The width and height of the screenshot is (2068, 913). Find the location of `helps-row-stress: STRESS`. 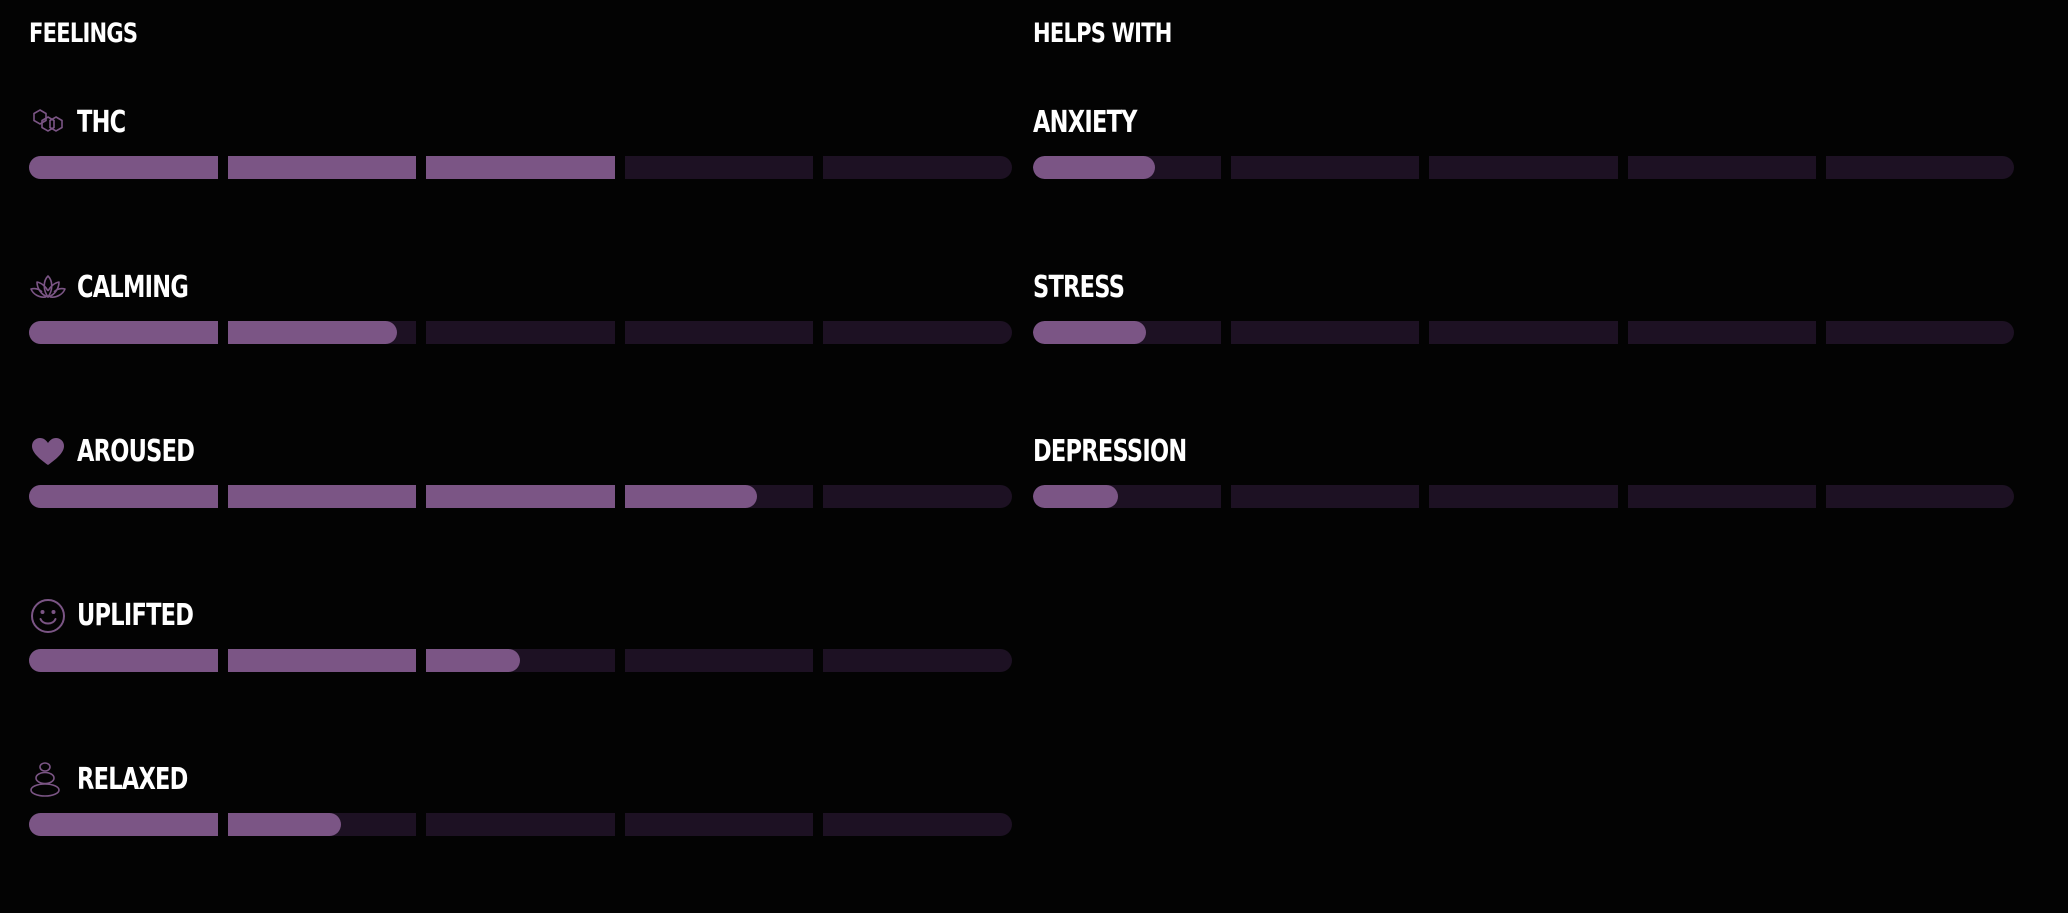

helps-row-stress: STRESS is located at coordinates (1524, 308).